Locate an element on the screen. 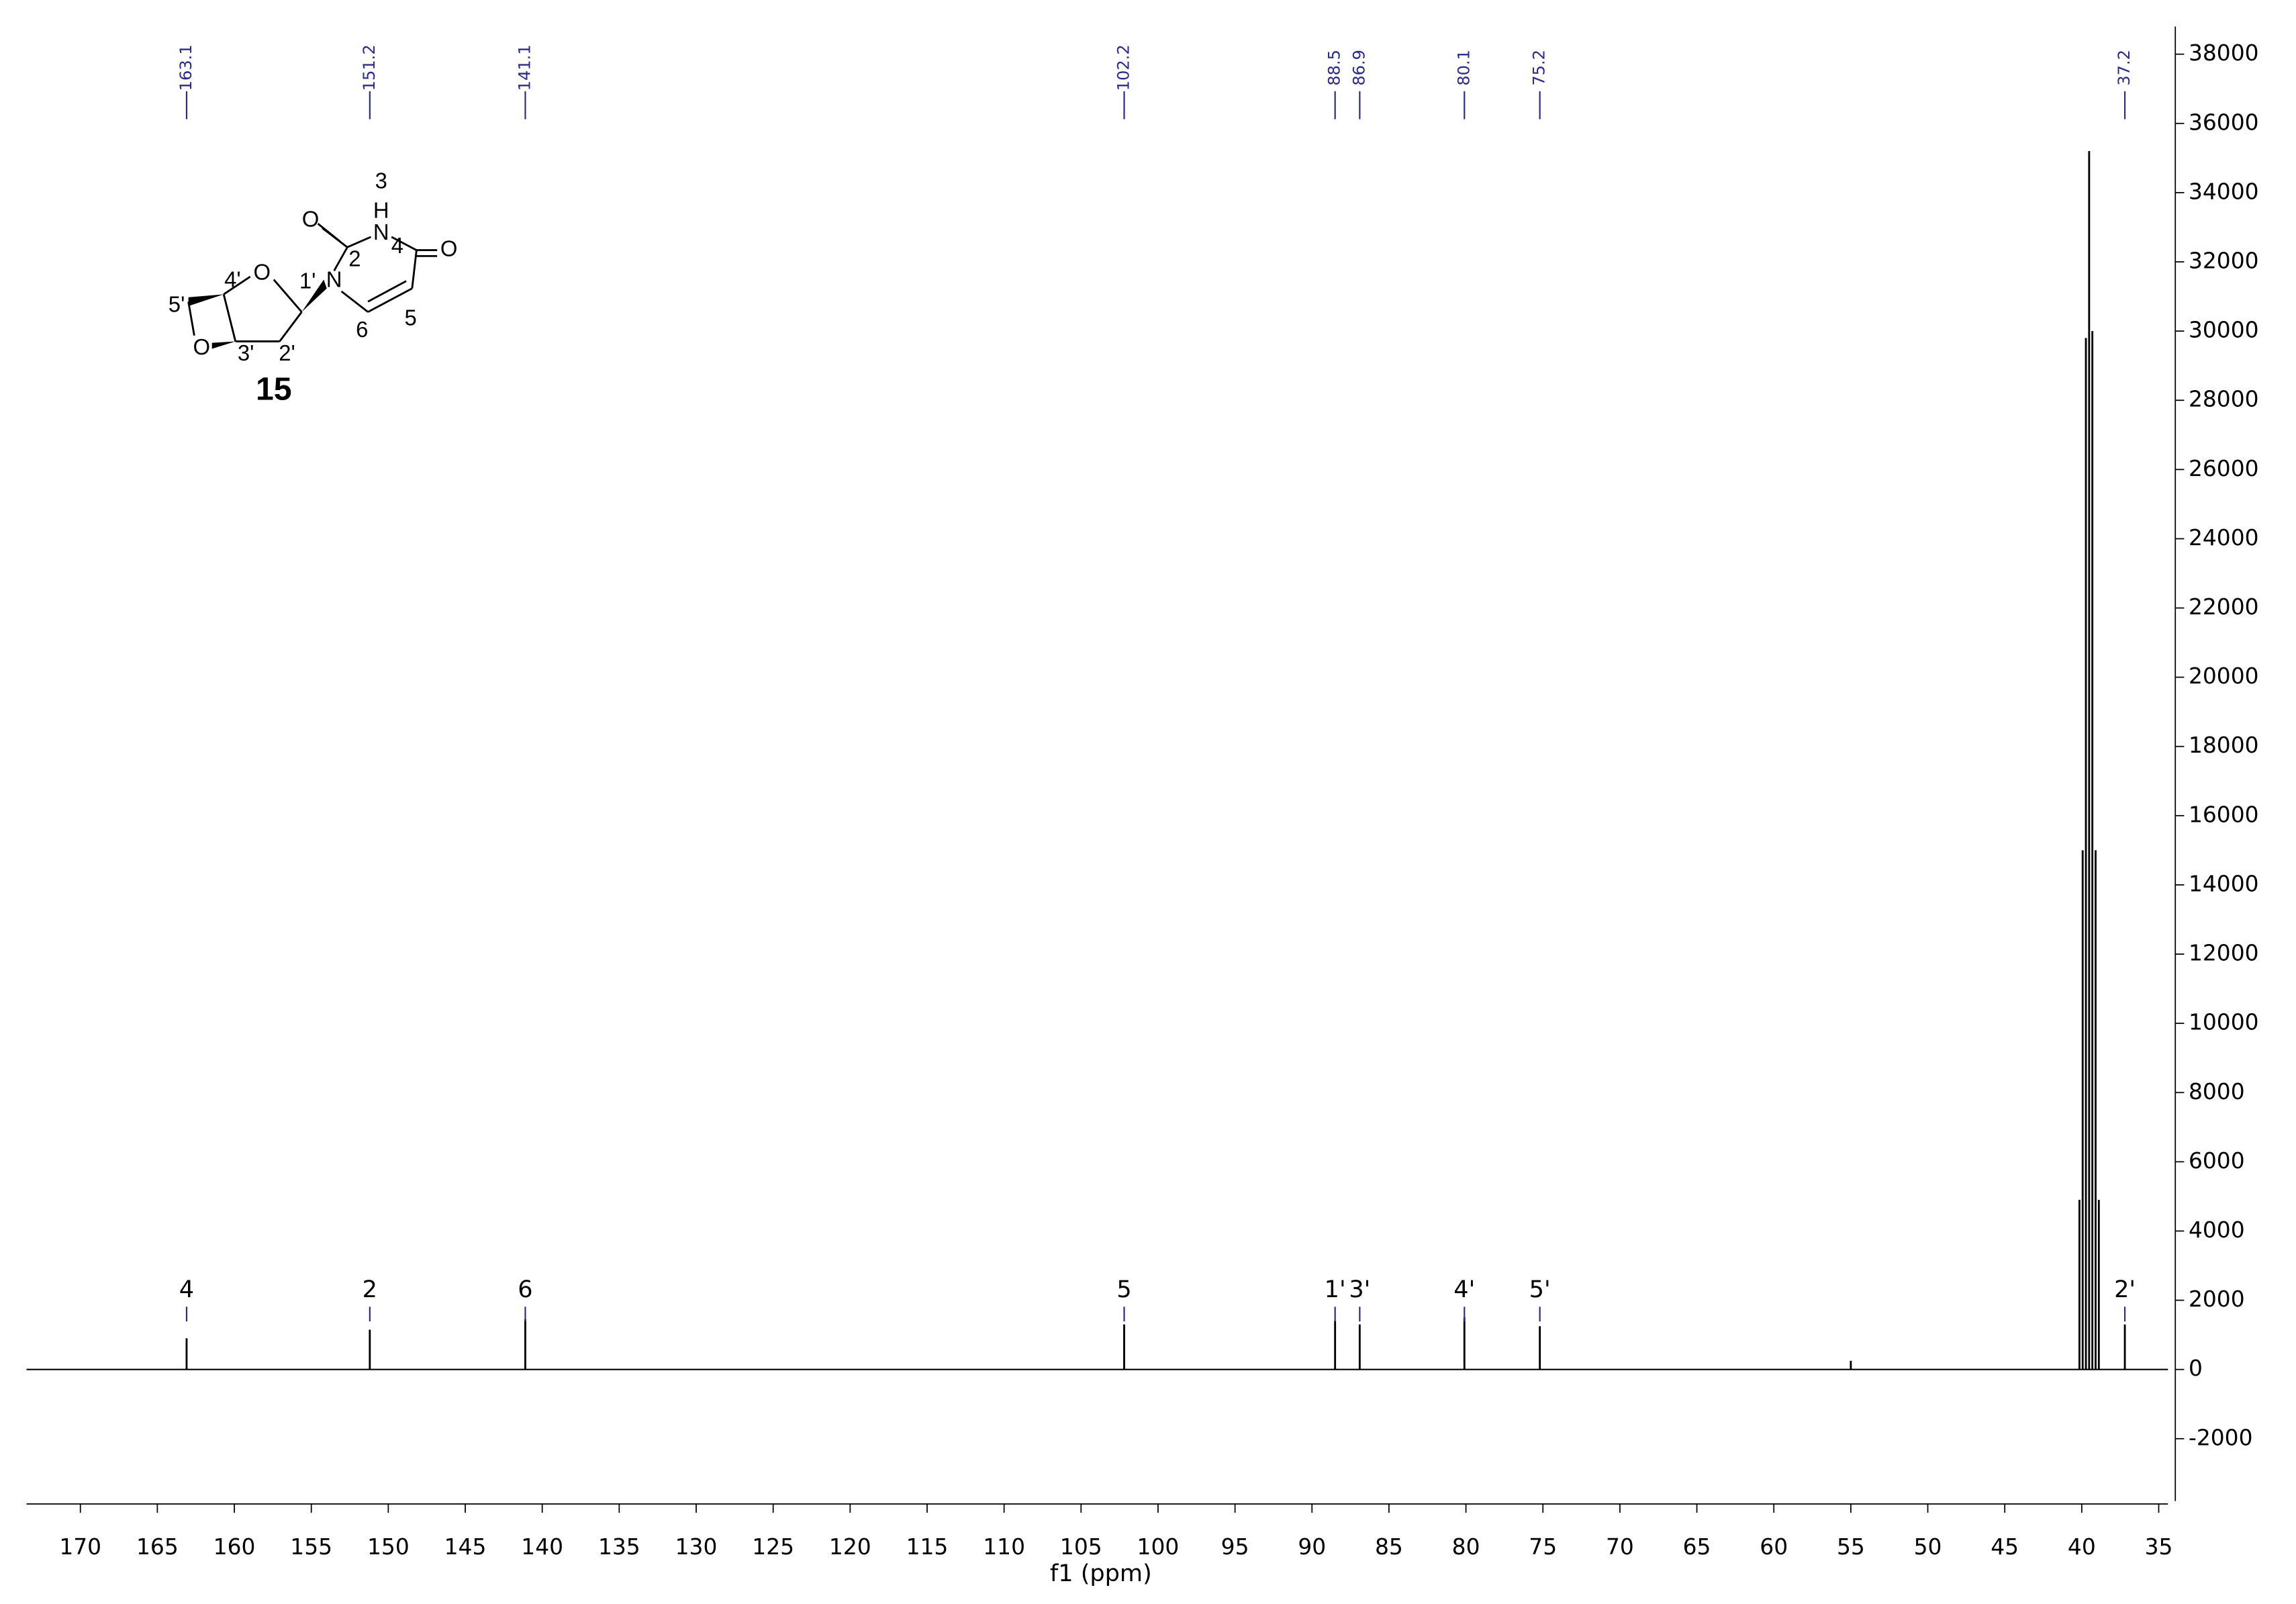  x-tick-label: 80 is located at coordinates (1466, 1547).